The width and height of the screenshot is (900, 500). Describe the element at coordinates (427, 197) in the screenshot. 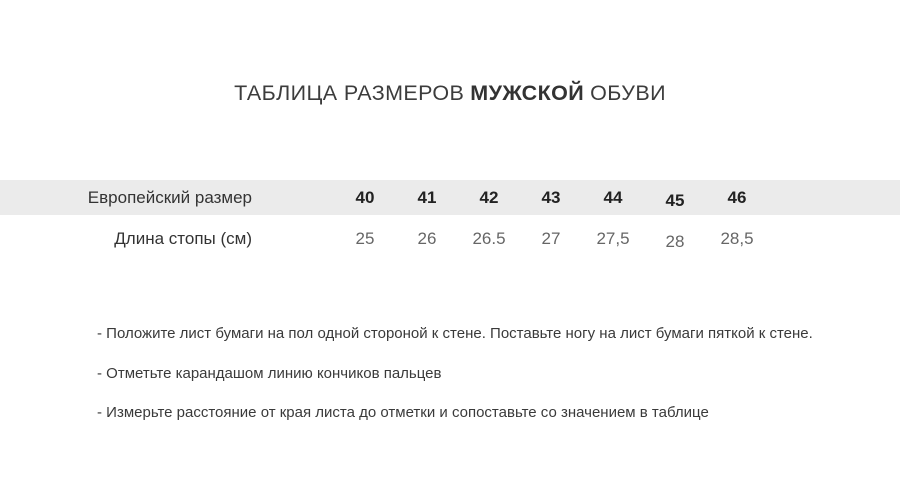

I see `eu-size-cell: 41` at that location.